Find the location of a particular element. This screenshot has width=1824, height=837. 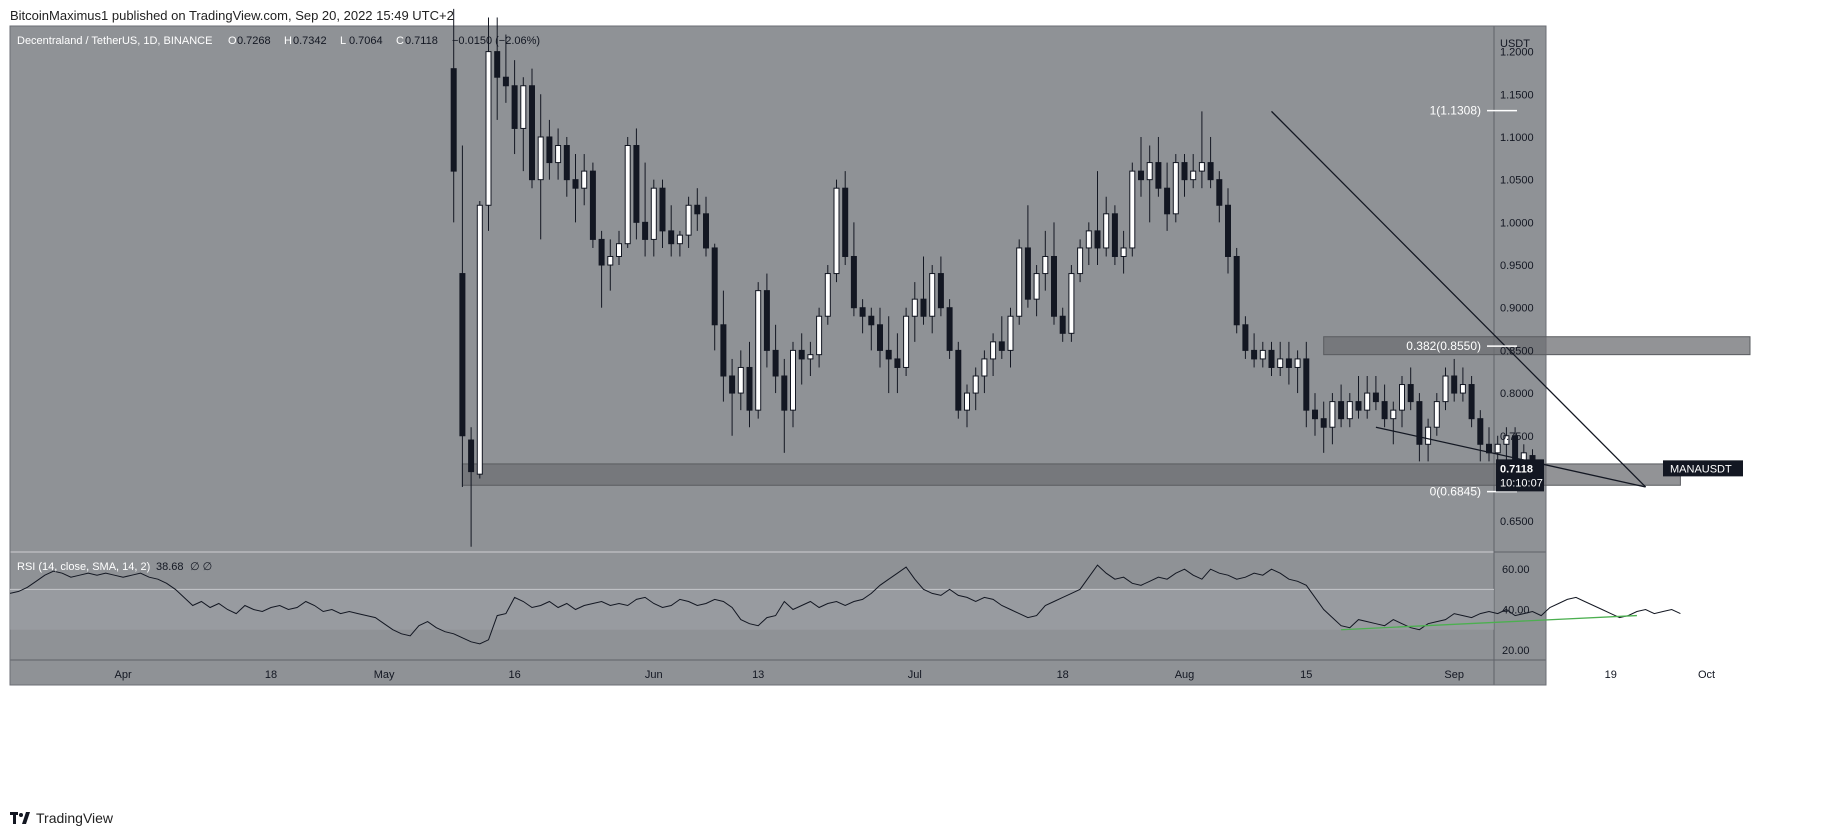

rsi-bullish-divergence-line is located at coordinates (1489, 622).